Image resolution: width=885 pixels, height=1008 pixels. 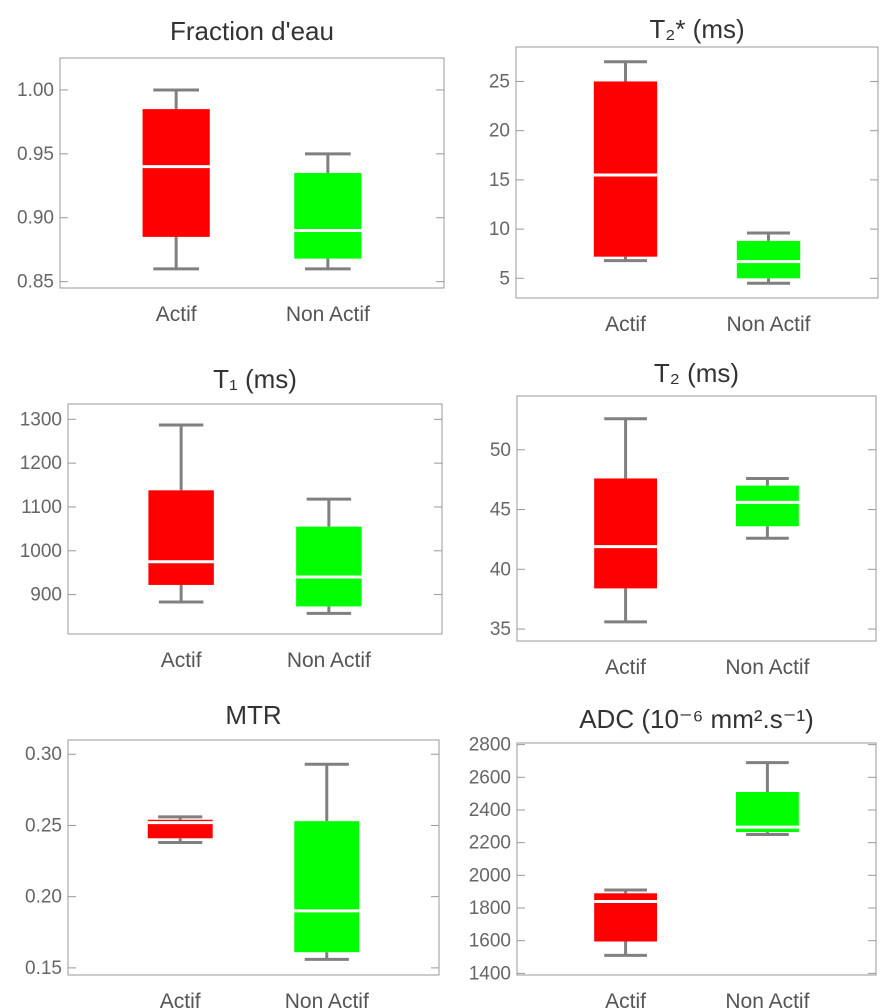 I want to click on chart-title: T₁ (ms), so click(x=255, y=379).